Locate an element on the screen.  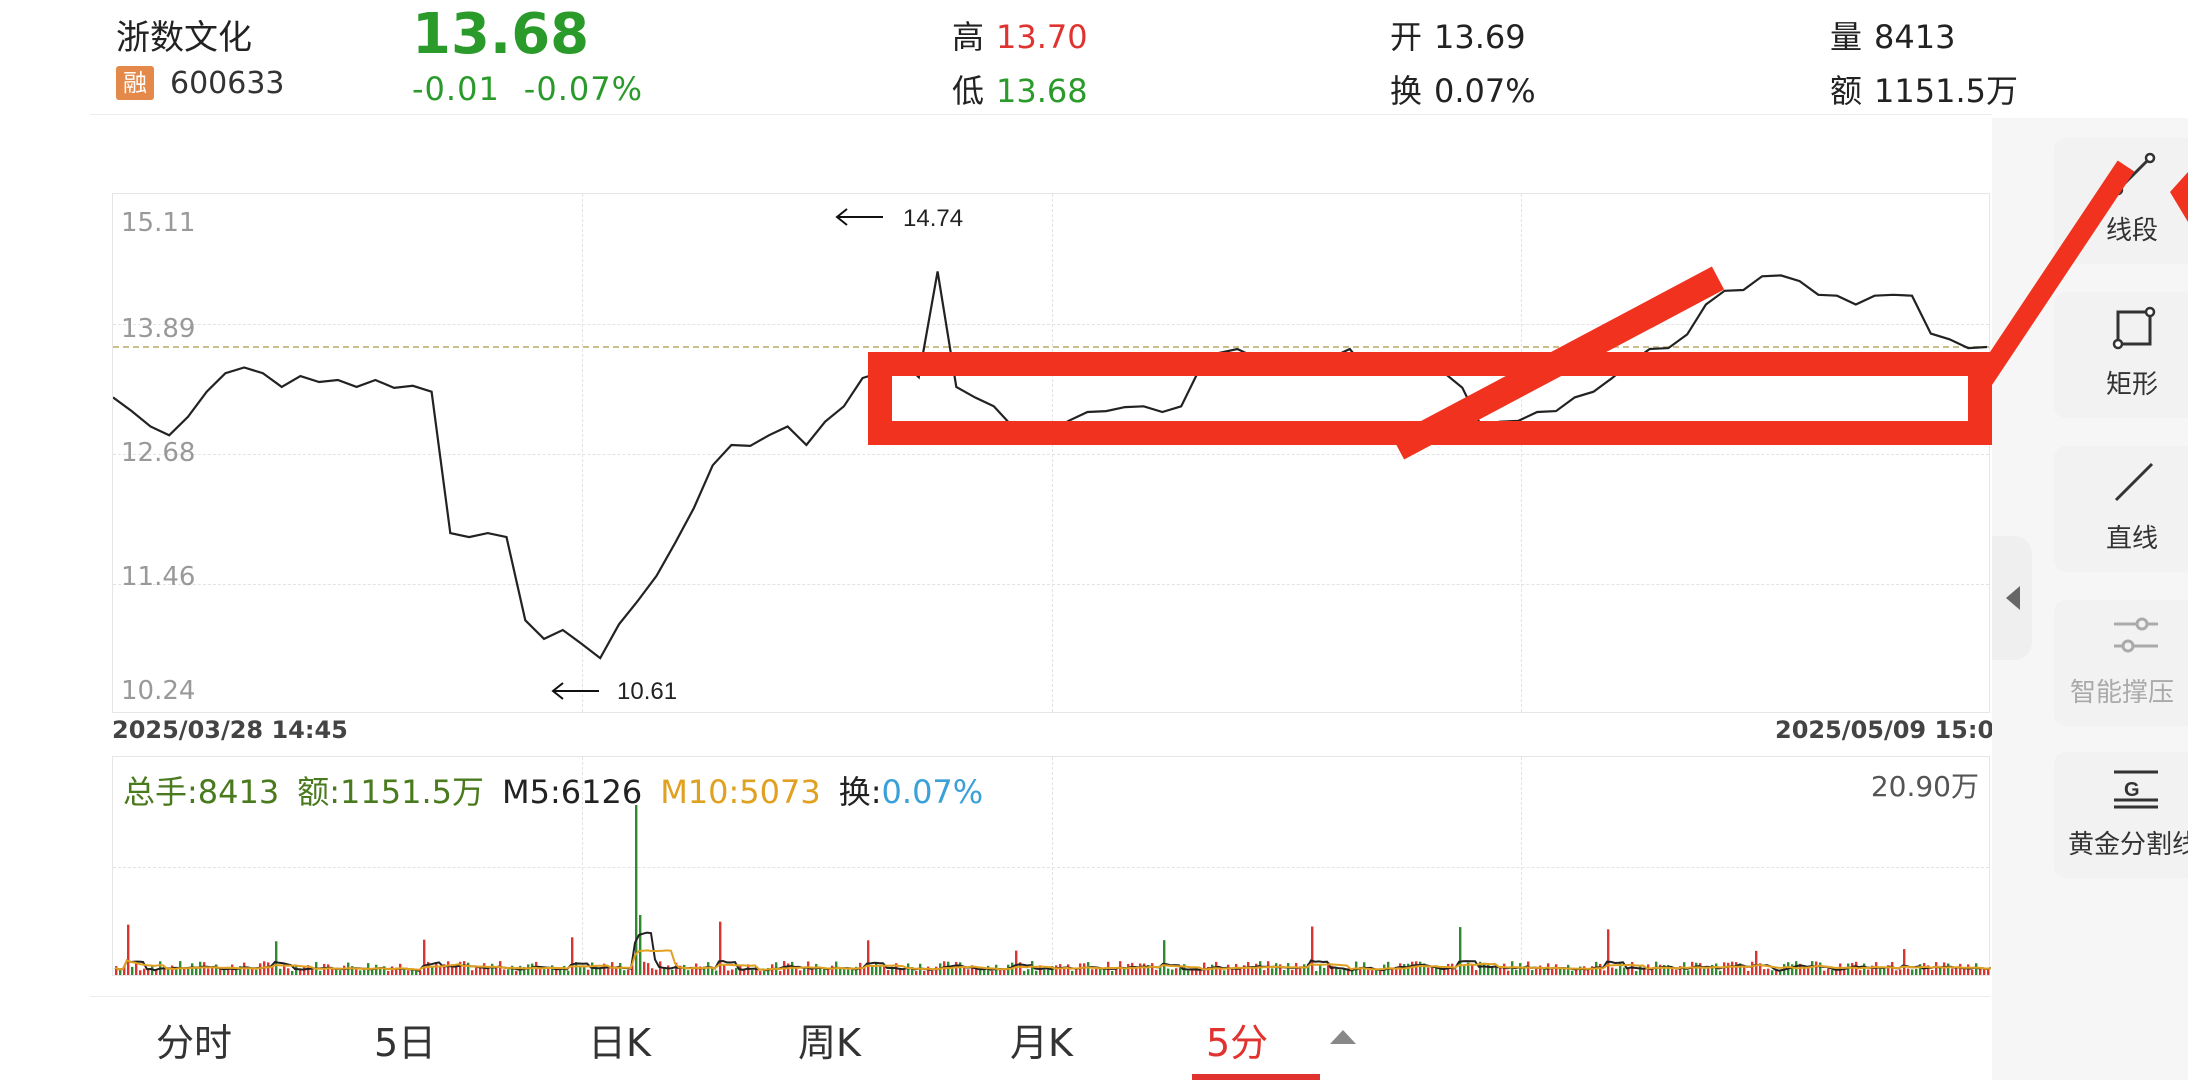
y-axis-label: 10.24 is located at coordinates (158, 691).